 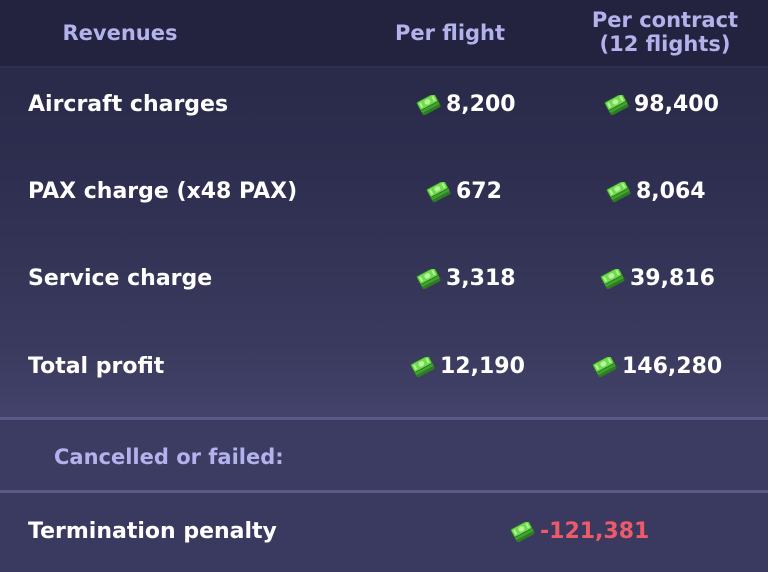 What do you see at coordinates (672, 278) in the screenshot?
I see `amount-value: 39,816` at bounding box center [672, 278].